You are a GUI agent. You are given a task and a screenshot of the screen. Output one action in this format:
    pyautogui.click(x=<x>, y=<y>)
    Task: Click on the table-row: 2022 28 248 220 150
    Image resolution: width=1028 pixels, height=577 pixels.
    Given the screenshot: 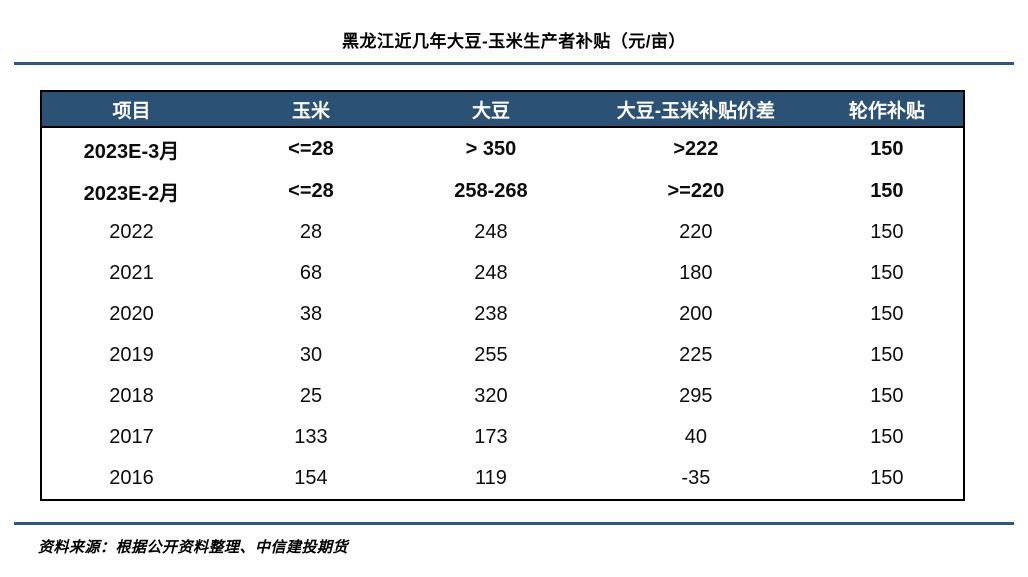 What is the action you would take?
    pyautogui.click(x=502, y=232)
    